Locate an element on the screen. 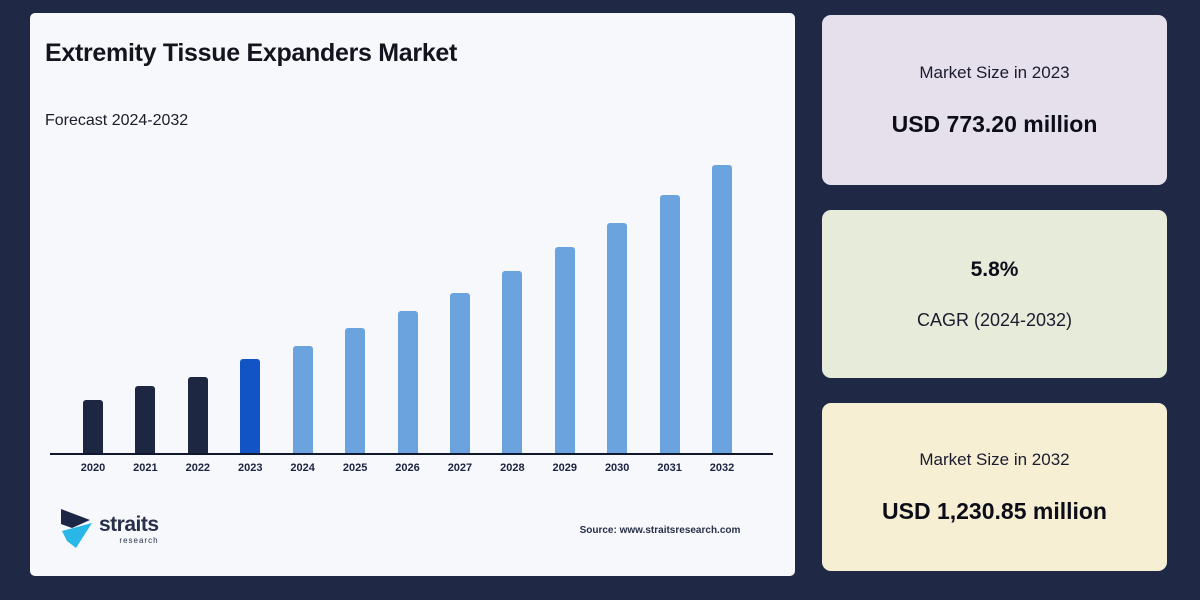  straits-logo-text: straits research is located at coordinates (129, 529).